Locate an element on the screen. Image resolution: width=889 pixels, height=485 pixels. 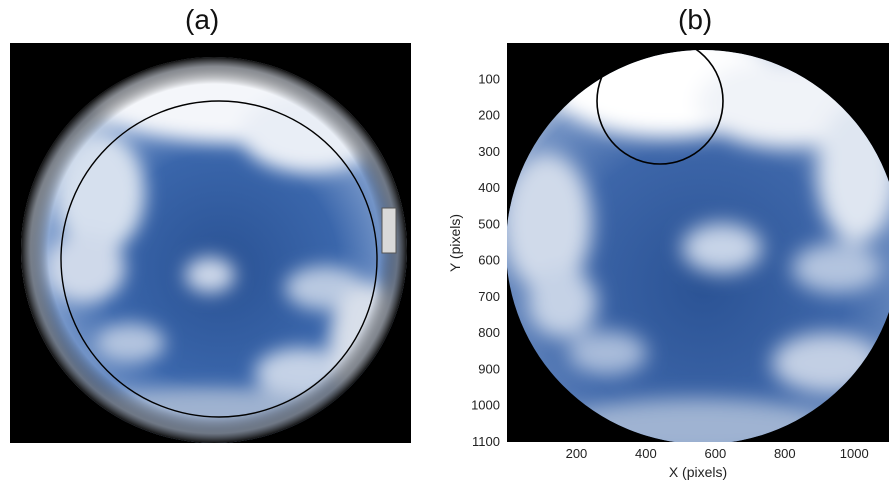
sun-circle is located at coordinates (660, 104).